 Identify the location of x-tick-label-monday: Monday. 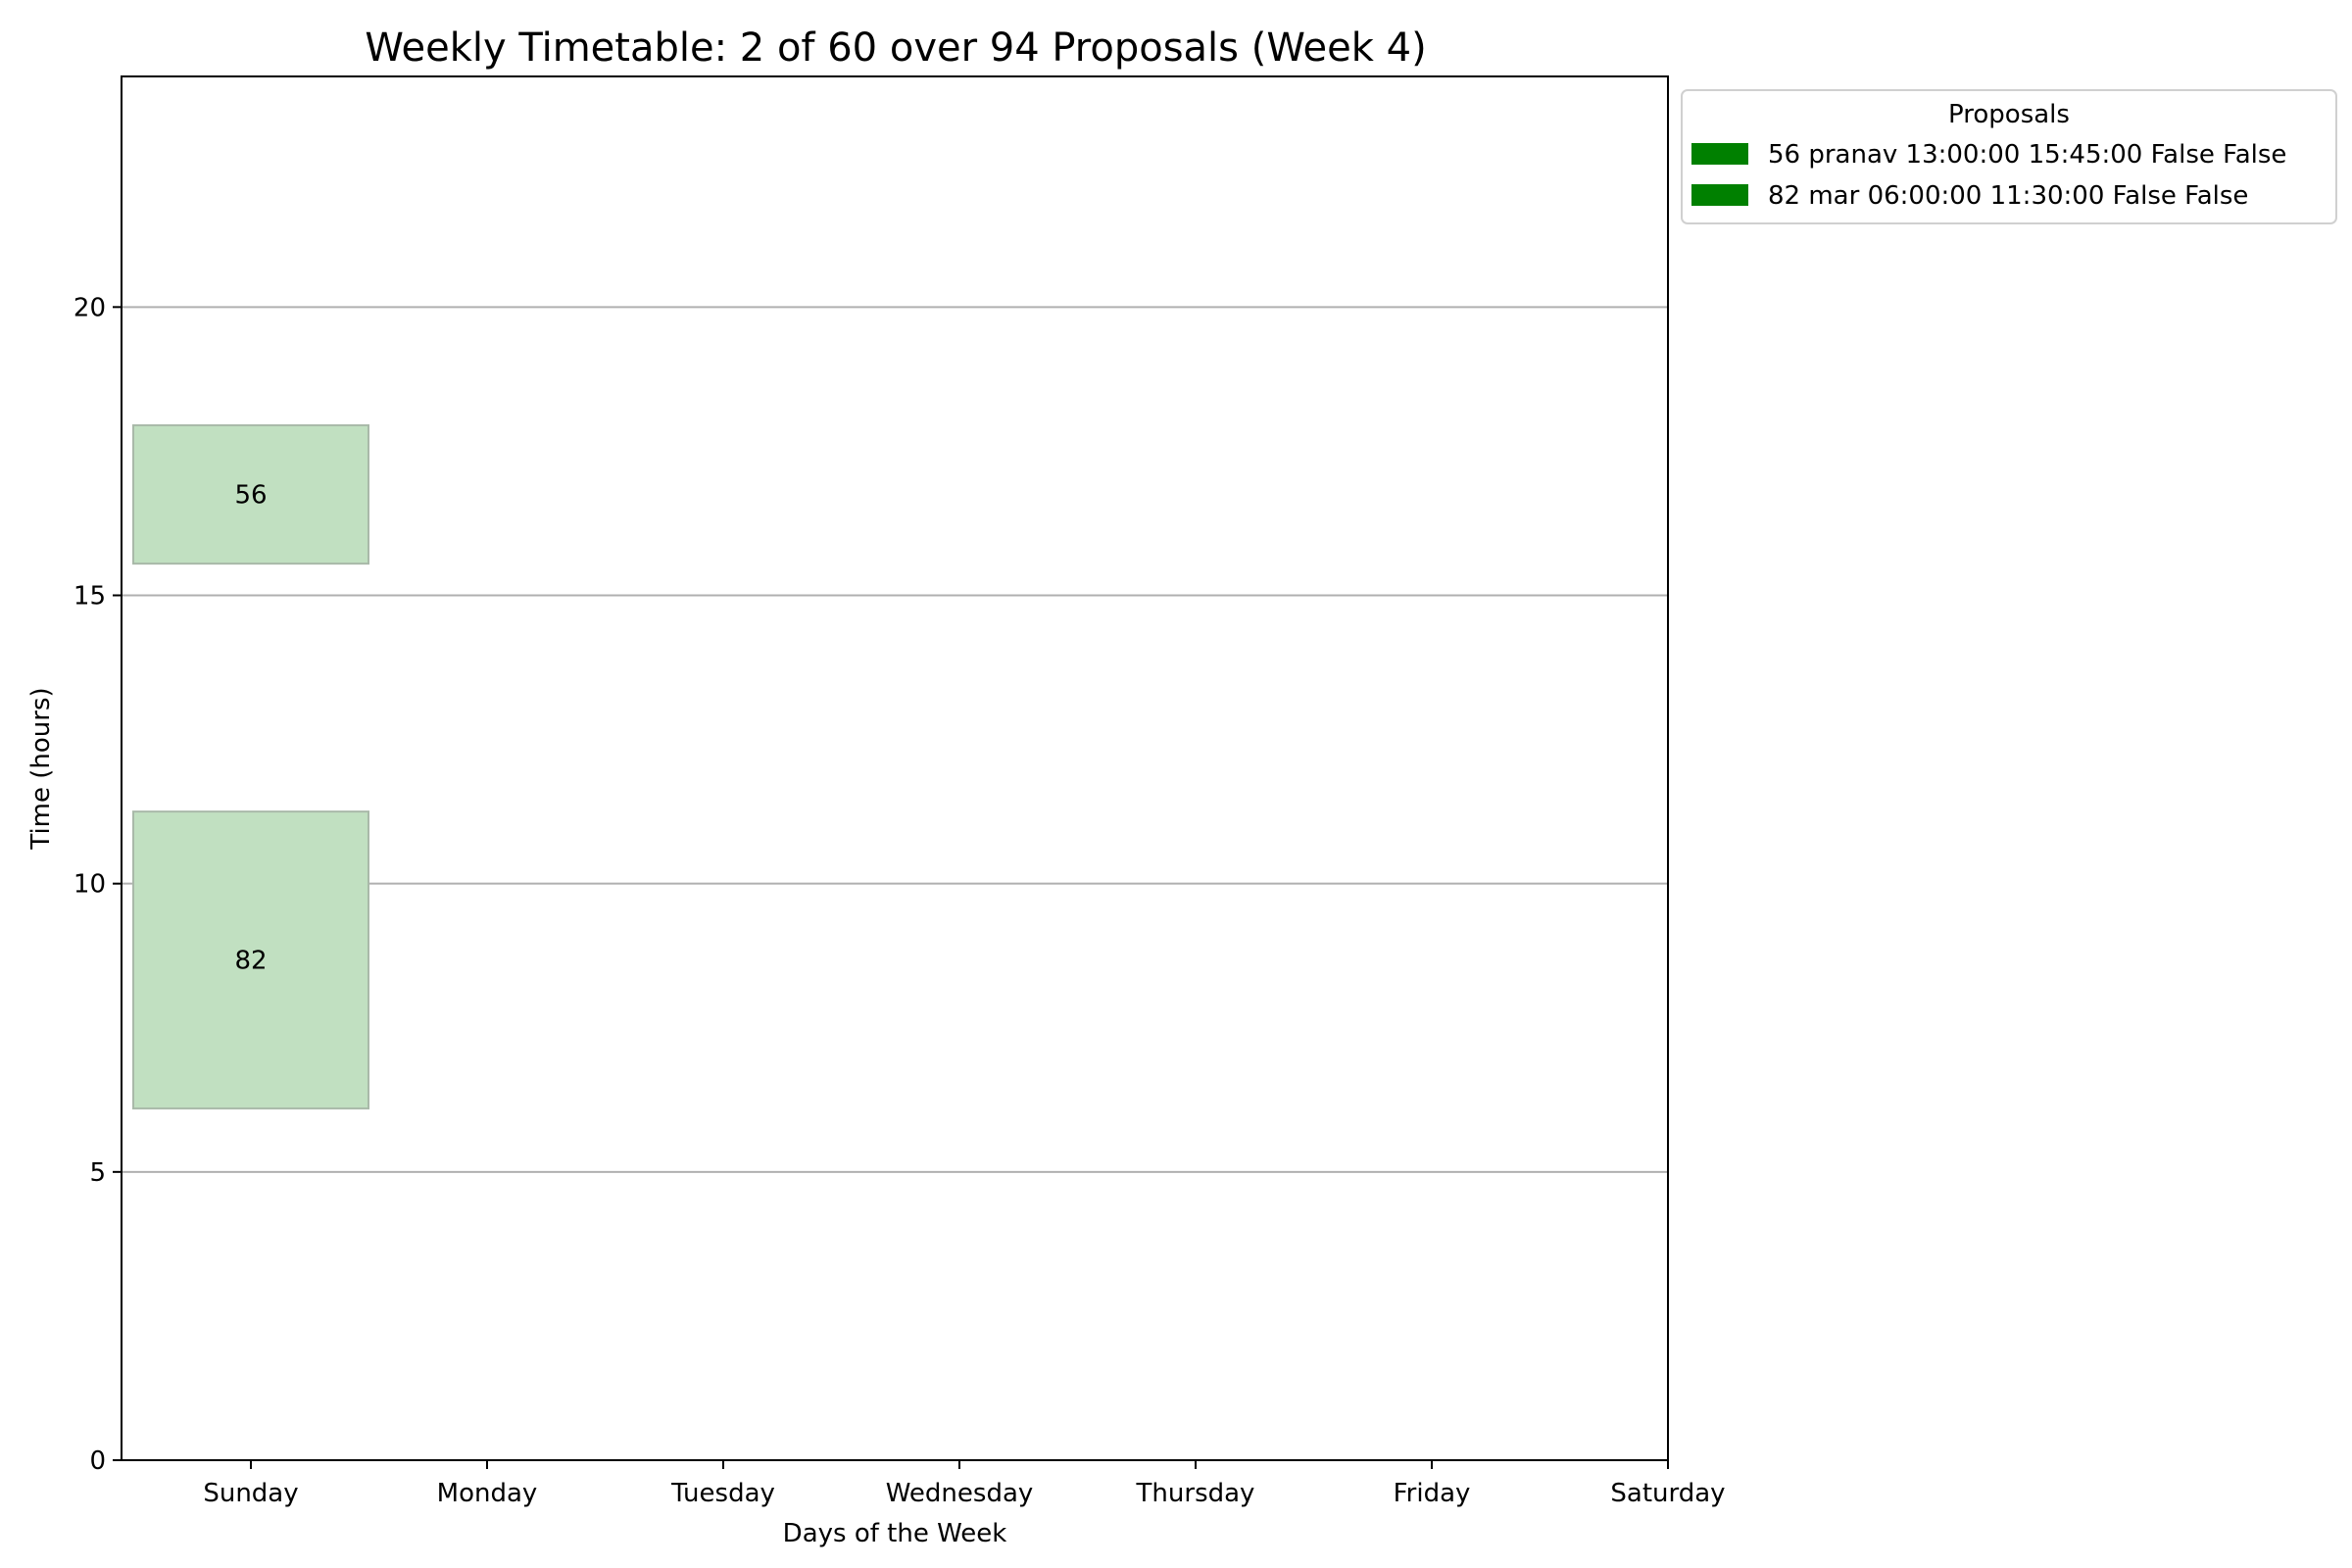
(487, 1493).